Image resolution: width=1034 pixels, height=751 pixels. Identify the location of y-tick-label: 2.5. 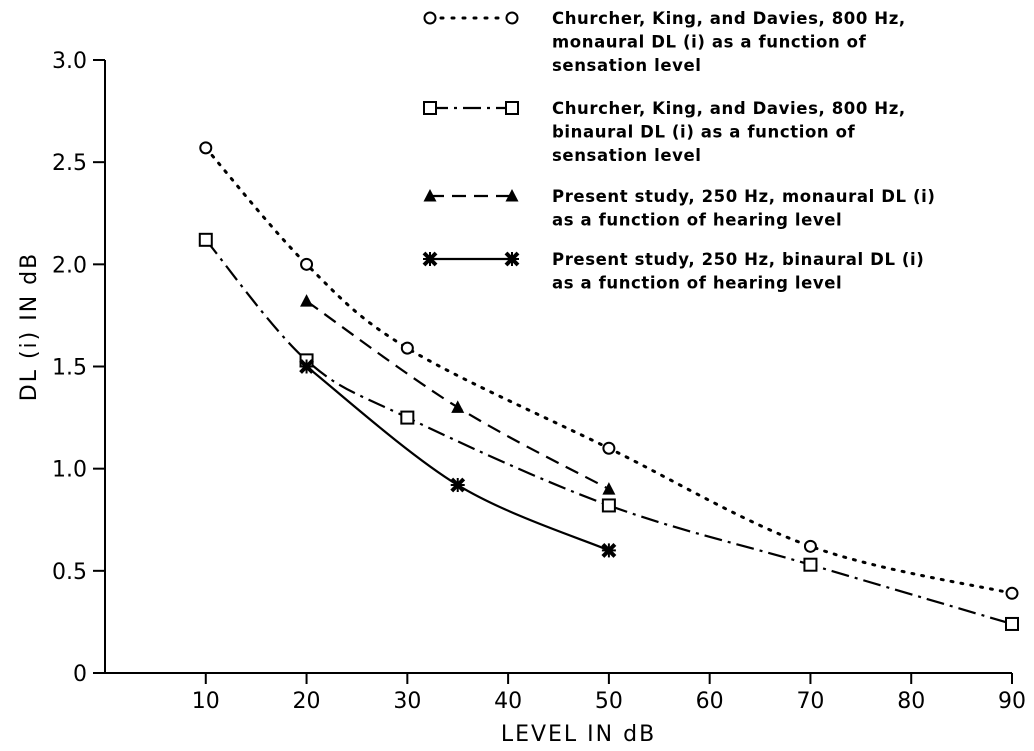
(69, 163).